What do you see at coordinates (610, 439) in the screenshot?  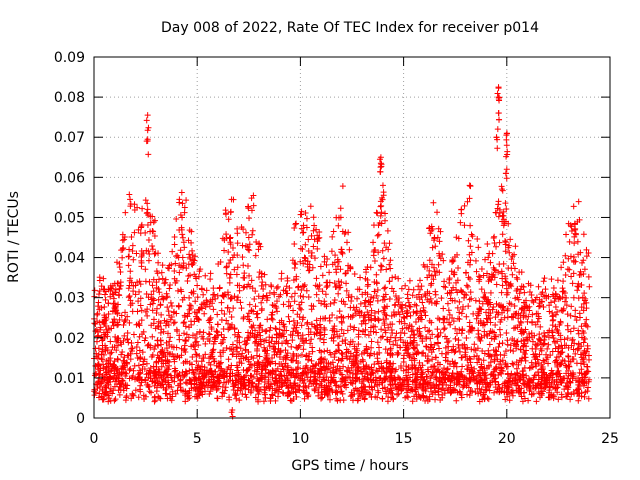 I see `x-tick-label: 25` at bounding box center [610, 439].